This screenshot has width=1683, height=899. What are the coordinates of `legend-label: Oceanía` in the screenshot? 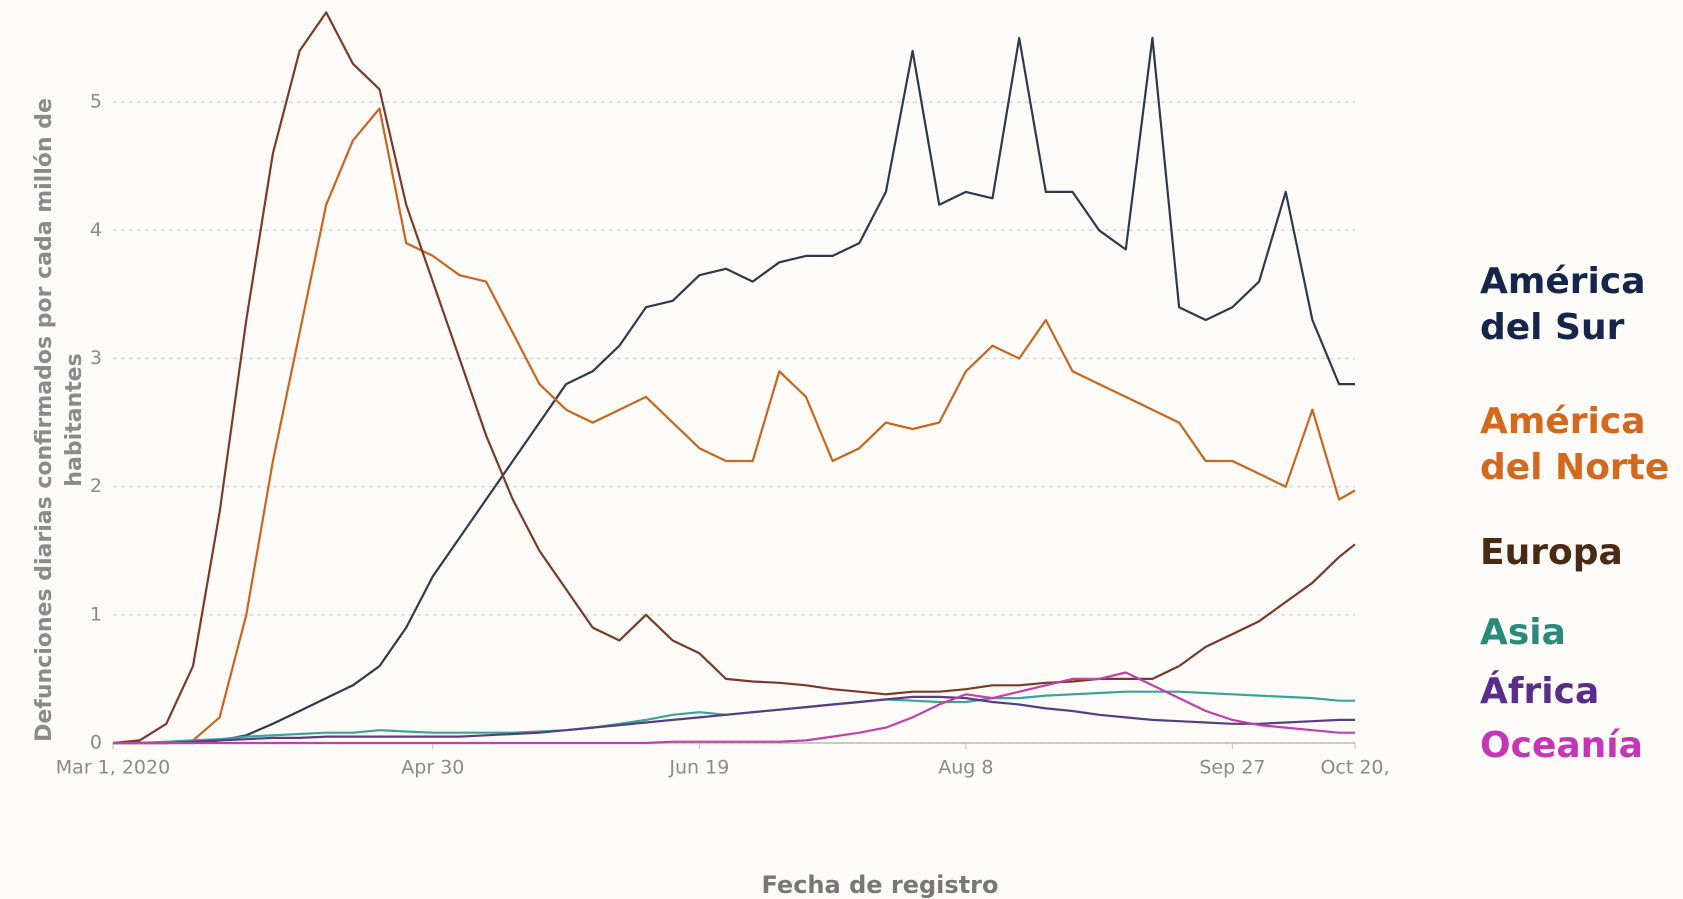 It's located at (1561, 745).